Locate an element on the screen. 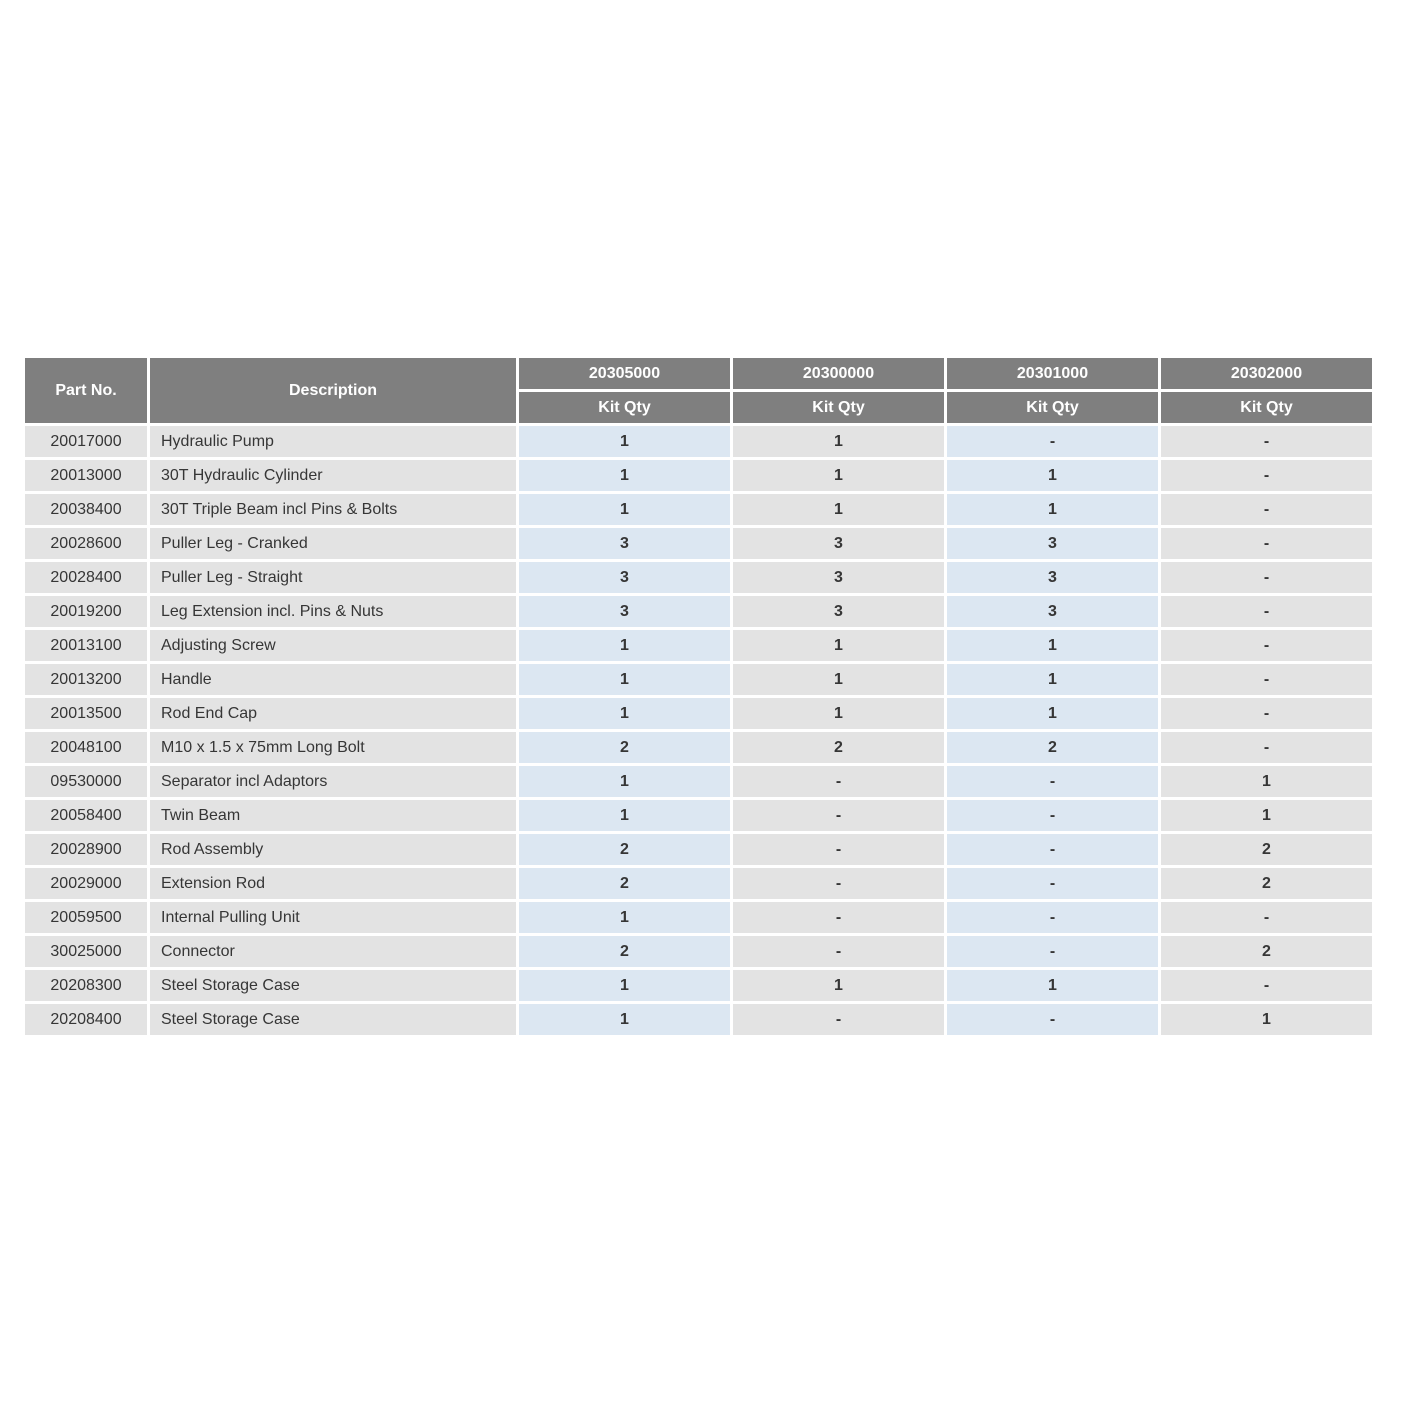  table-row: 20028900 Rod Assembly 2- -2 is located at coordinates (698, 849).